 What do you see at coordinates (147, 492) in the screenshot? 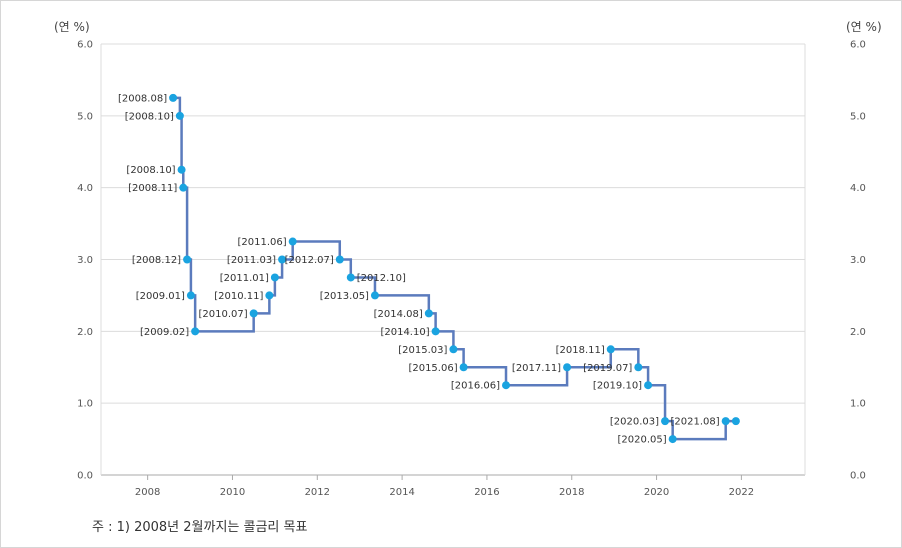
I see `x-tick-label: 2008` at bounding box center [147, 492].